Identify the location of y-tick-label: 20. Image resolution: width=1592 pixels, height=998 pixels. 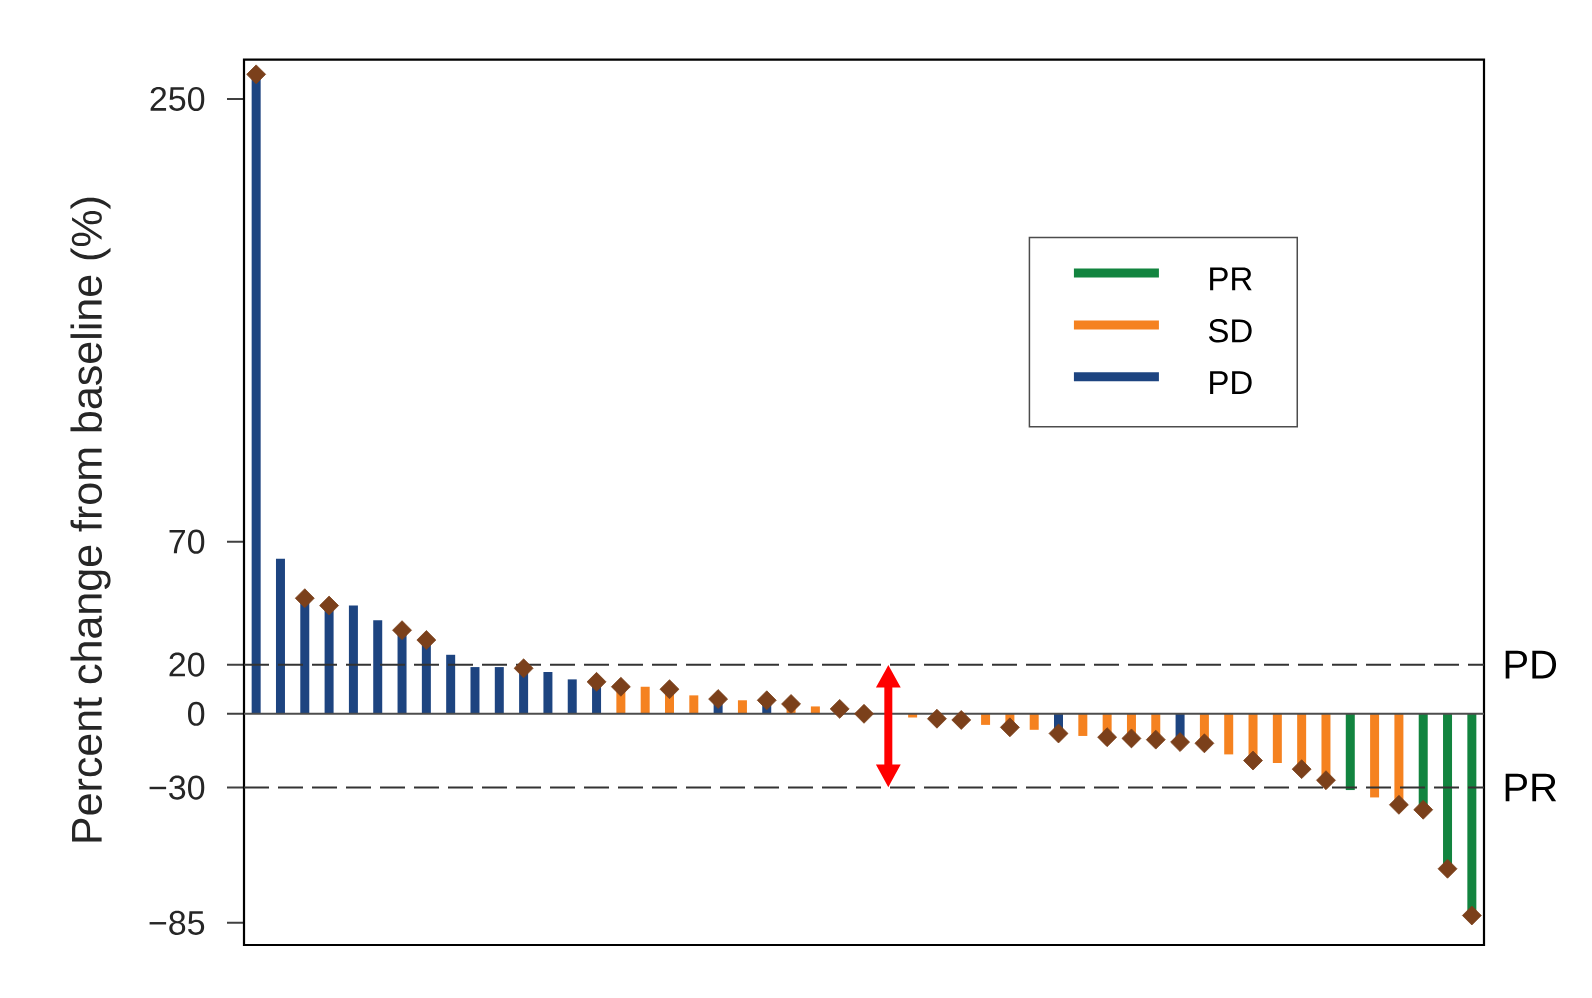
(187, 664).